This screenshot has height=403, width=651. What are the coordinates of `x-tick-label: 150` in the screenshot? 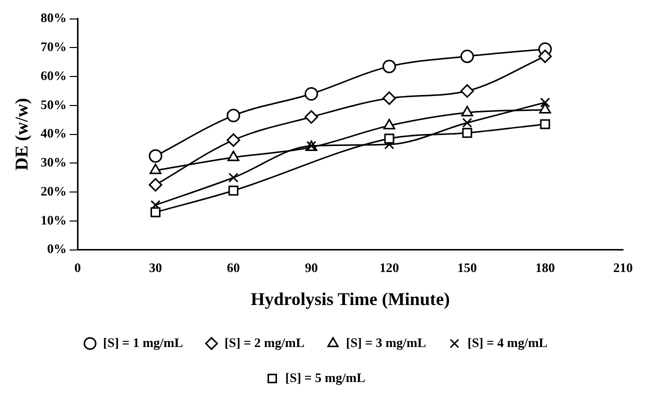 It's located at (467, 267).